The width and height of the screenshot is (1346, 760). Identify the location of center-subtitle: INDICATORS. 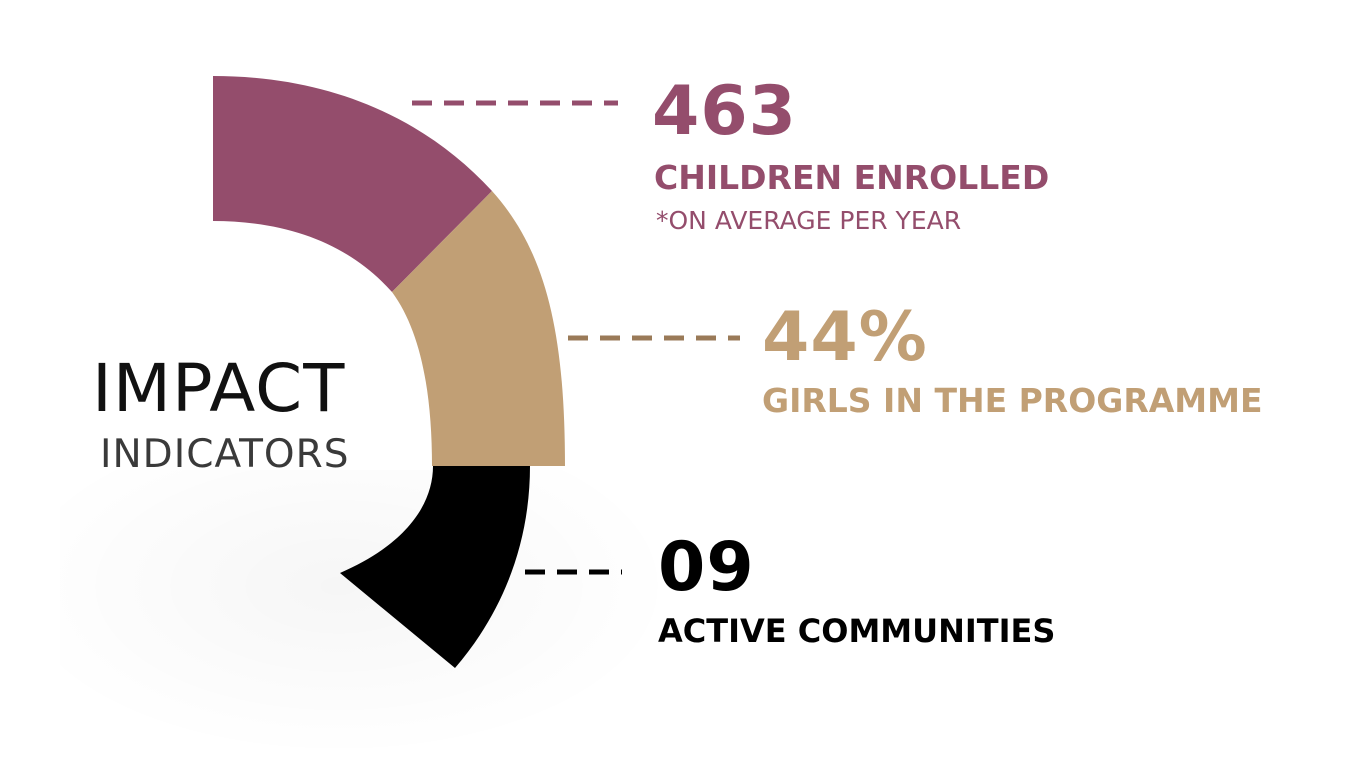
(225, 454).